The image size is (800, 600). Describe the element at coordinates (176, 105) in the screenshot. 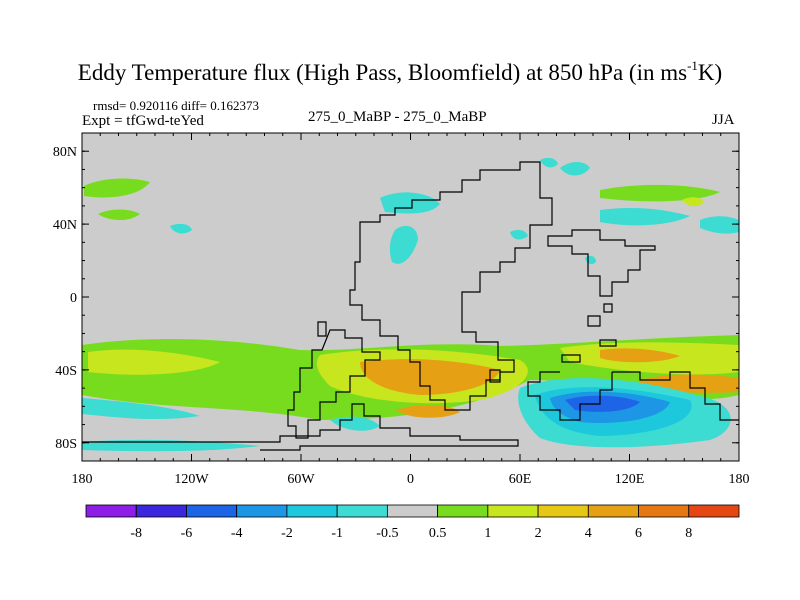

I see `stats-label: rmsd= 0.920116 diff= 0.162373` at that location.